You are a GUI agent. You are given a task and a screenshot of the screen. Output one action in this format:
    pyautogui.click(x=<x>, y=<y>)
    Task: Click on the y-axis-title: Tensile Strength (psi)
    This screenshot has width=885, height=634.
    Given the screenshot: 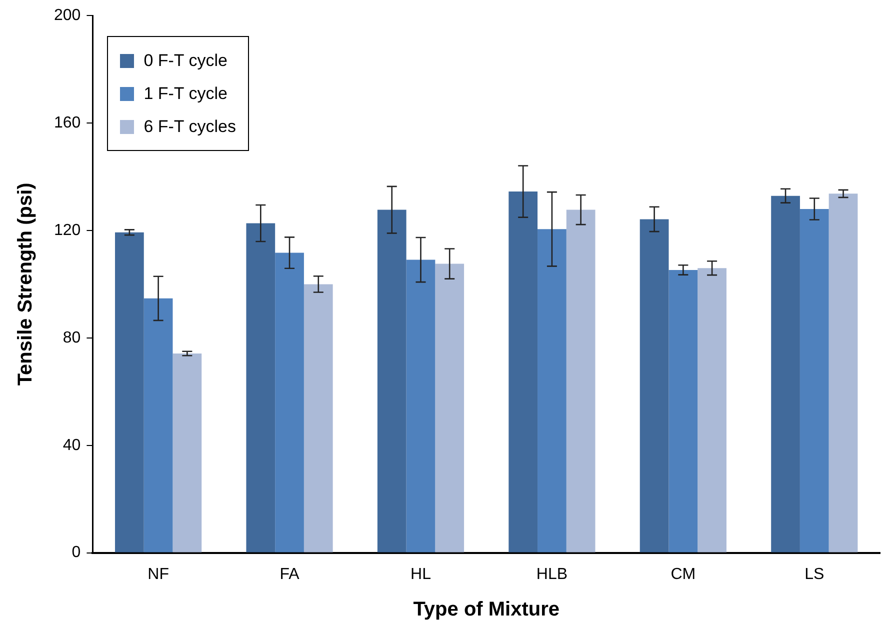 What is the action you would take?
    pyautogui.click(x=25, y=284)
    